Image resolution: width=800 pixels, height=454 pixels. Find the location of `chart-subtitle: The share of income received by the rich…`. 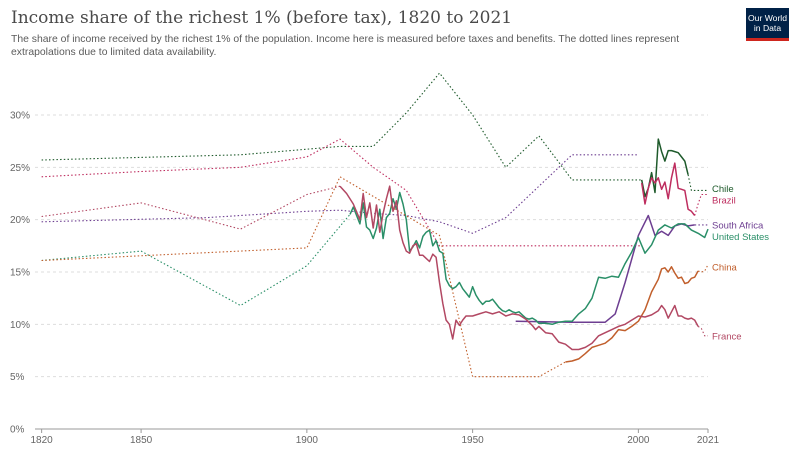

chart-subtitle: The share of income received by the rich… is located at coordinates (345, 46).